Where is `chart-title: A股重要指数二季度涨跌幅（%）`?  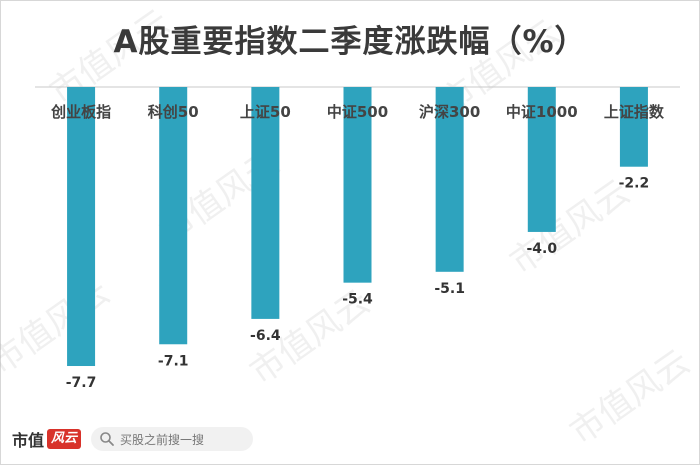 chart-title: A股重要指数二季度涨跌幅（%） is located at coordinates (350, 42).